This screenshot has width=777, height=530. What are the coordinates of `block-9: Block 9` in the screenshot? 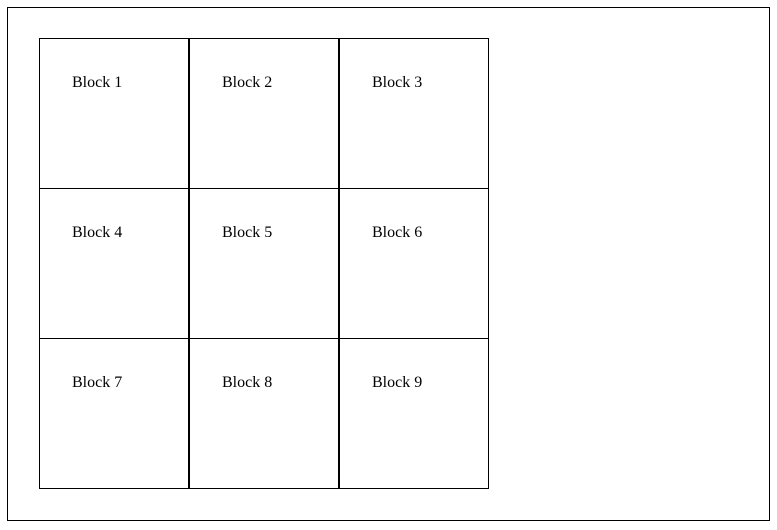 It's located at (414, 413).